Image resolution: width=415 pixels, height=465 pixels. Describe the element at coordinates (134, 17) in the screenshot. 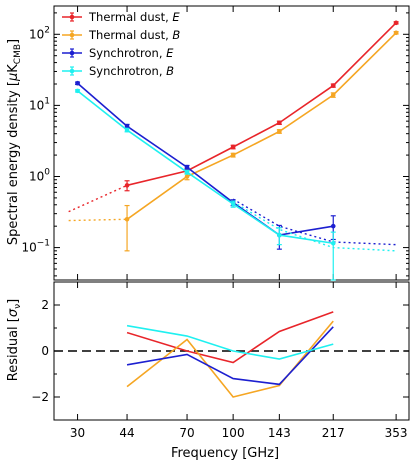

I see `legend-label: Thermal dust, E` at that location.